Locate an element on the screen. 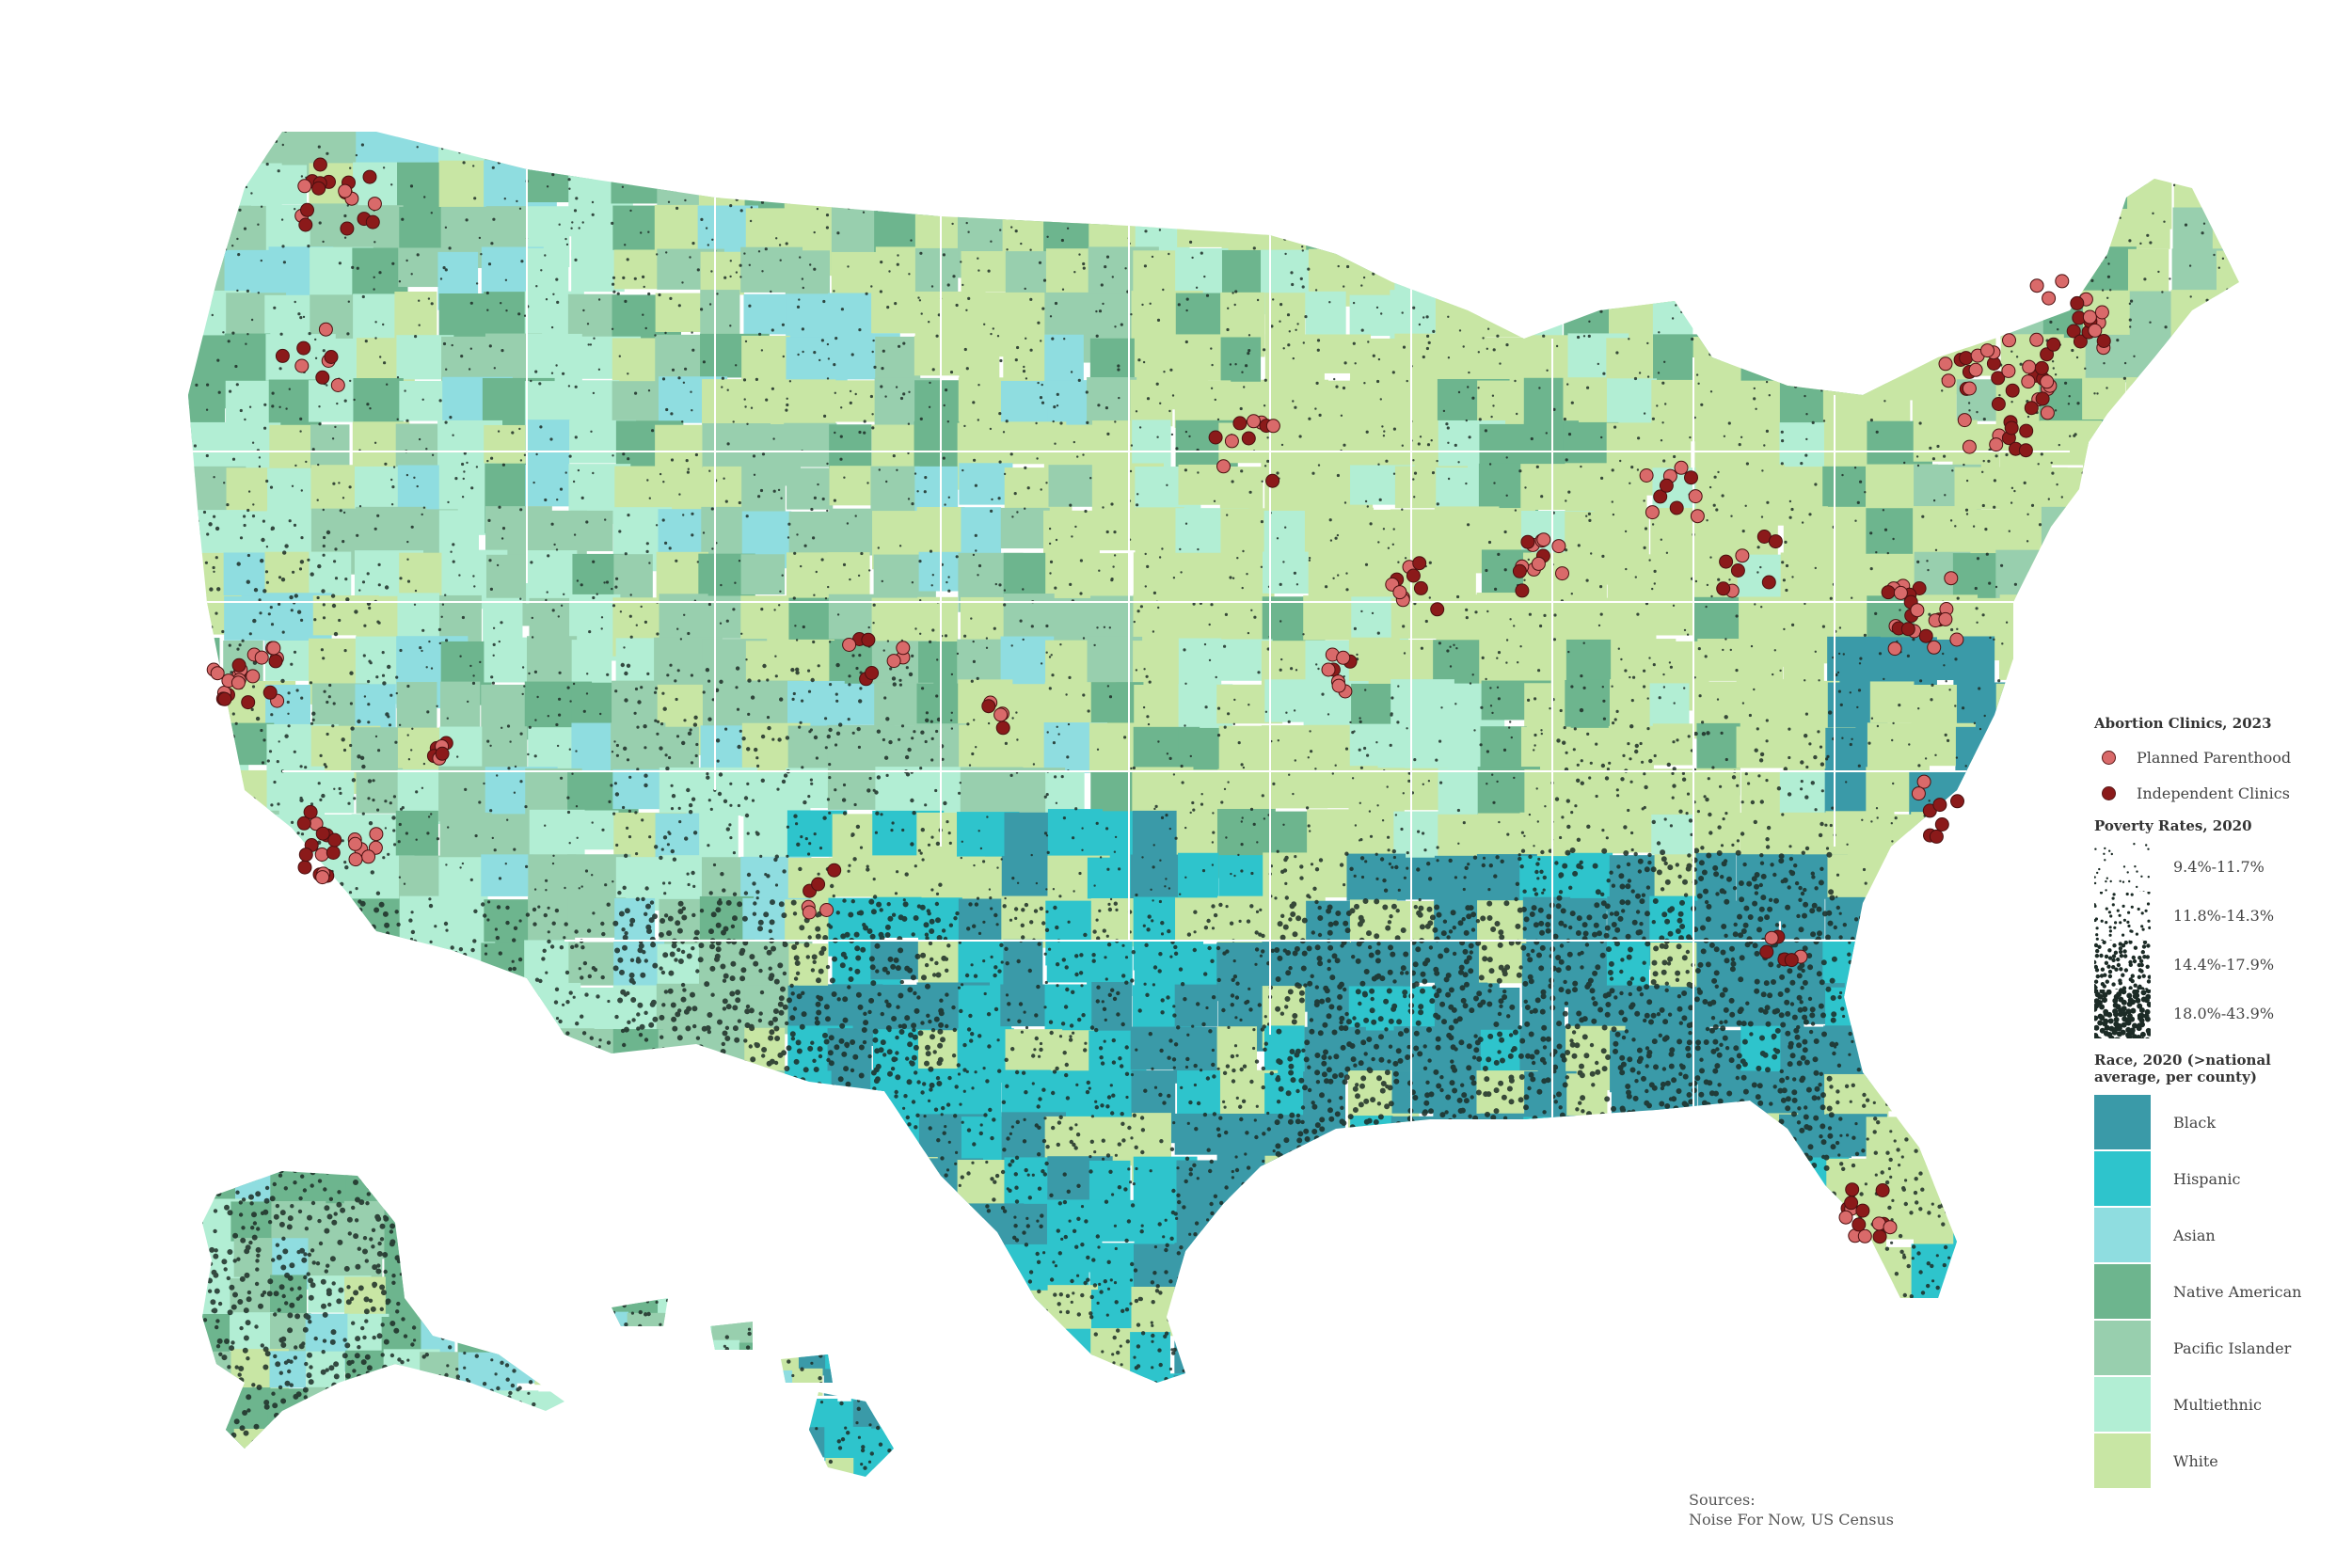 The height and width of the screenshot is (1568, 2352). planned-parenthood-marker-icon is located at coordinates (2109, 759).